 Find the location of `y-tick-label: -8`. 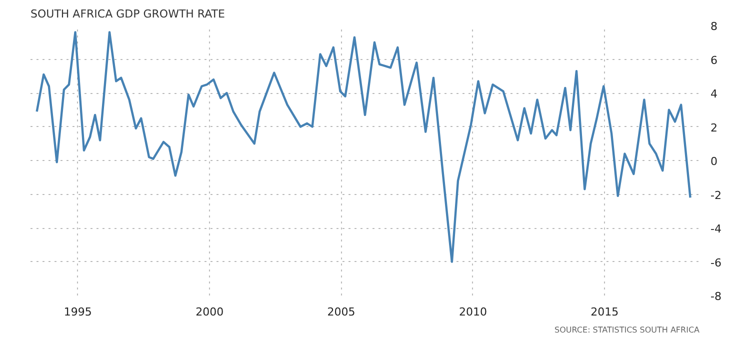

y-tick-label: -8 is located at coordinates (716, 296).